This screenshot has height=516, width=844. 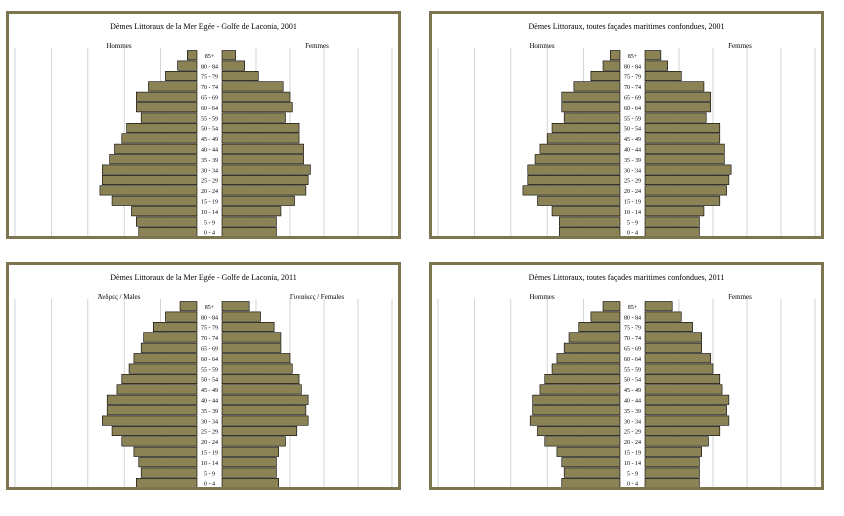 I want to click on age-label: 80 - 84, so click(x=632, y=67).